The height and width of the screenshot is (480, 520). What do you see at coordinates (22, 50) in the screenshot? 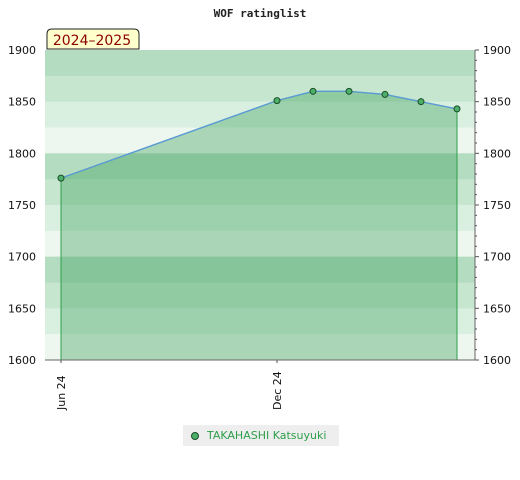
I see `y-tick-label-left: 1900` at bounding box center [22, 50].